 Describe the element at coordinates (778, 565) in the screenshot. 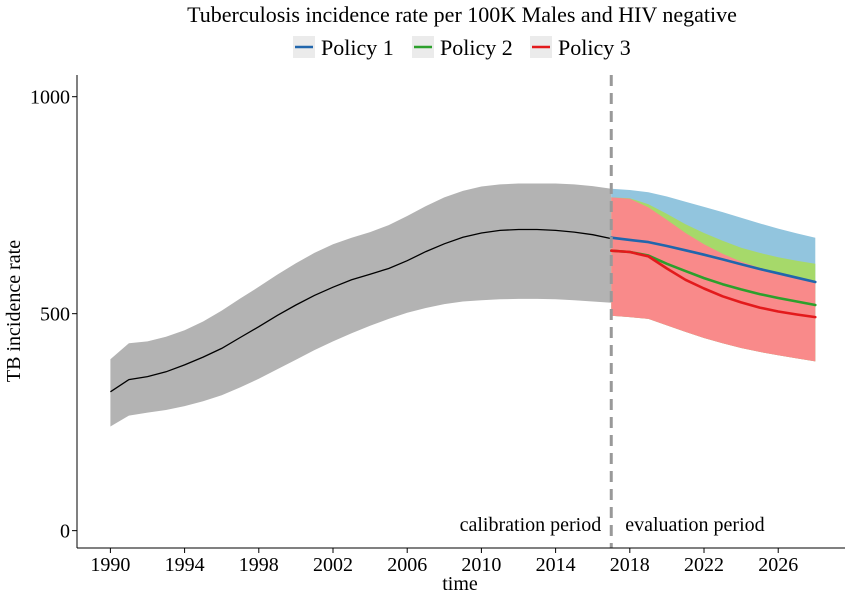

I see `x-tick-label: 2026` at that location.